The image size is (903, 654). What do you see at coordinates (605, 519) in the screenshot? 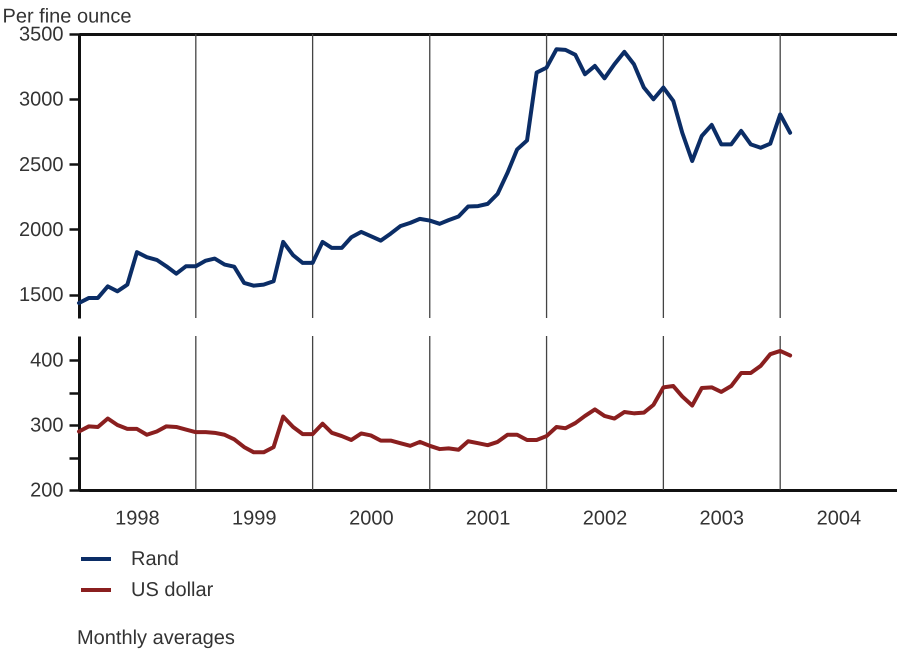
I see `x-tick-label: 2002` at bounding box center [605, 519].